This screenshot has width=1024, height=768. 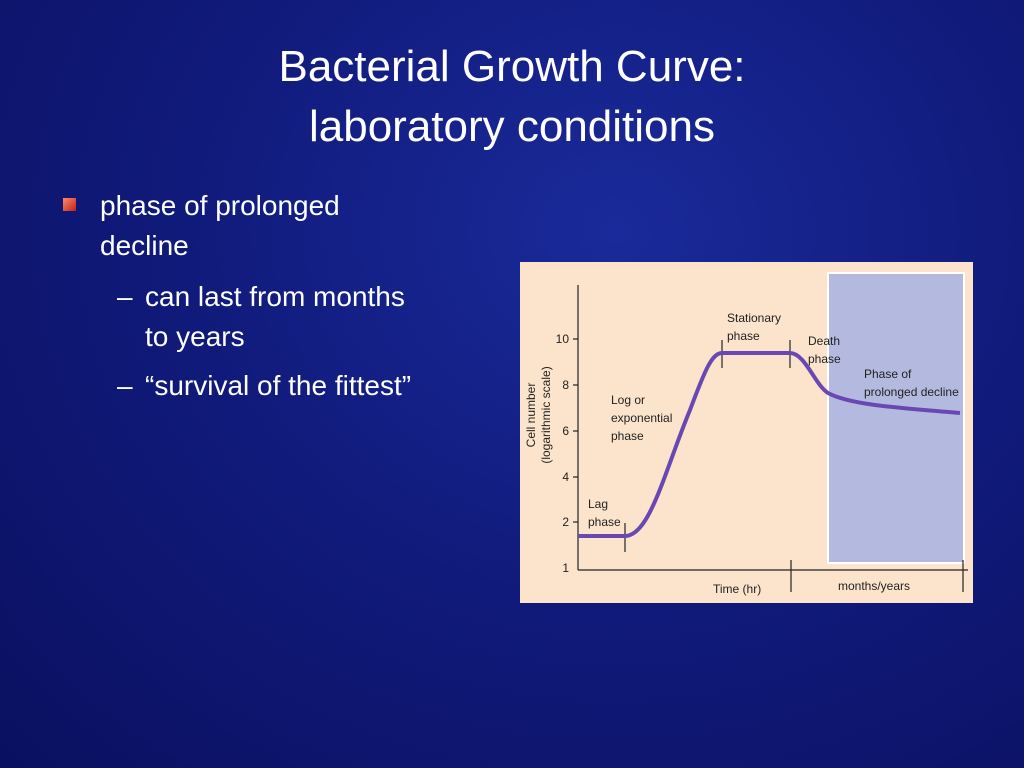 I want to click on phase-label: Log or, so click(x=628, y=400).